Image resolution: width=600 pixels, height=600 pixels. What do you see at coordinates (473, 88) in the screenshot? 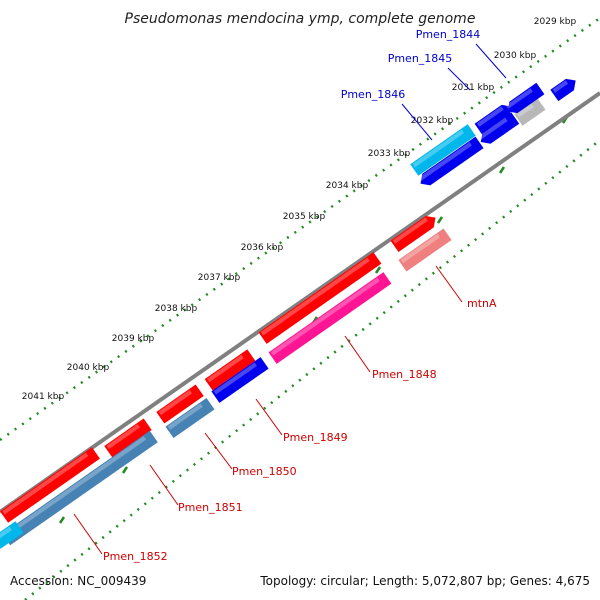
I see `kbp-label: 2031 kbp` at bounding box center [473, 88].